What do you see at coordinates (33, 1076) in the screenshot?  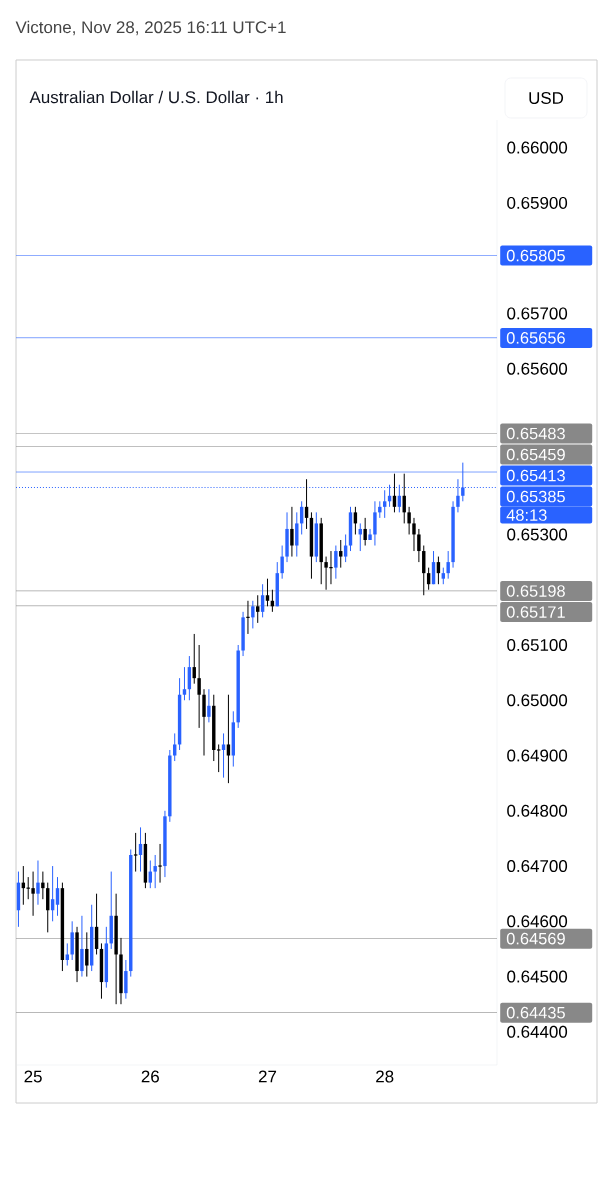 I see `x-tick-label: 25` at bounding box center [33, 1076].